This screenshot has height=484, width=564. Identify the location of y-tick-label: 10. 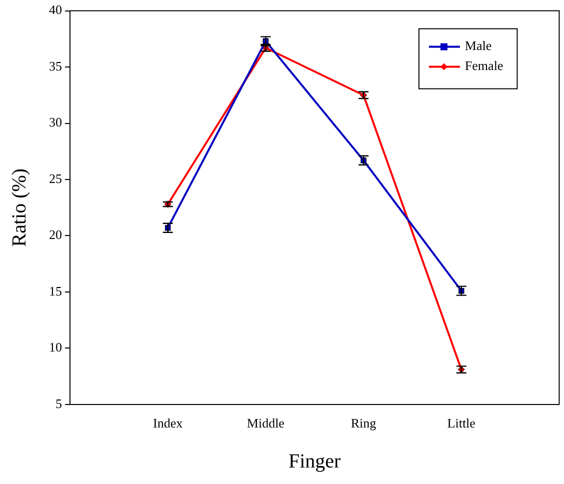
(55, 347).